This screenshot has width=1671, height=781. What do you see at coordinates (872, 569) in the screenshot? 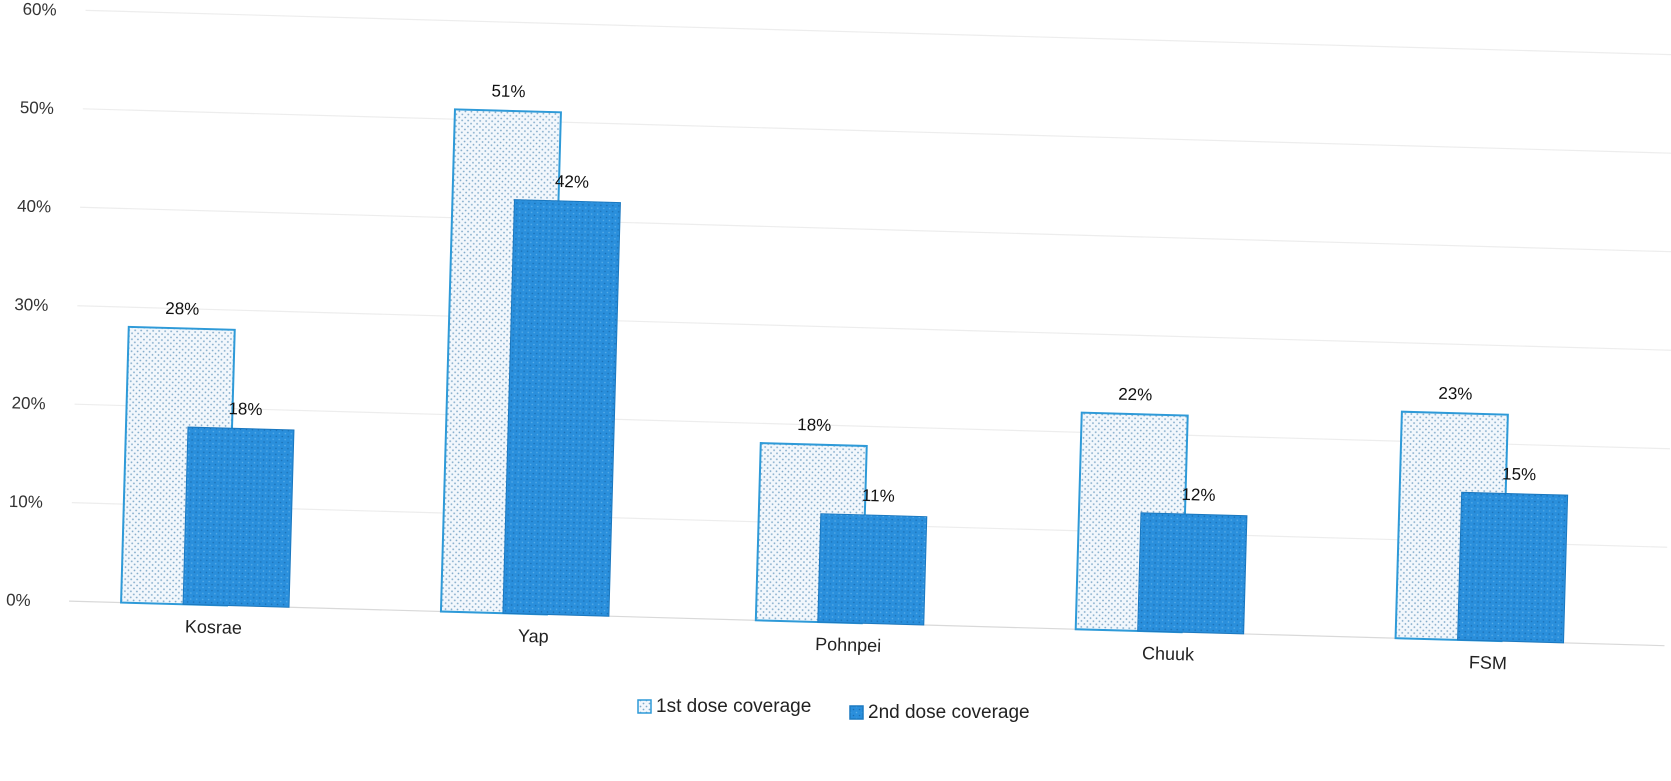
I see `bar-dose2-pohnpei` at bounding box center [872, 569].